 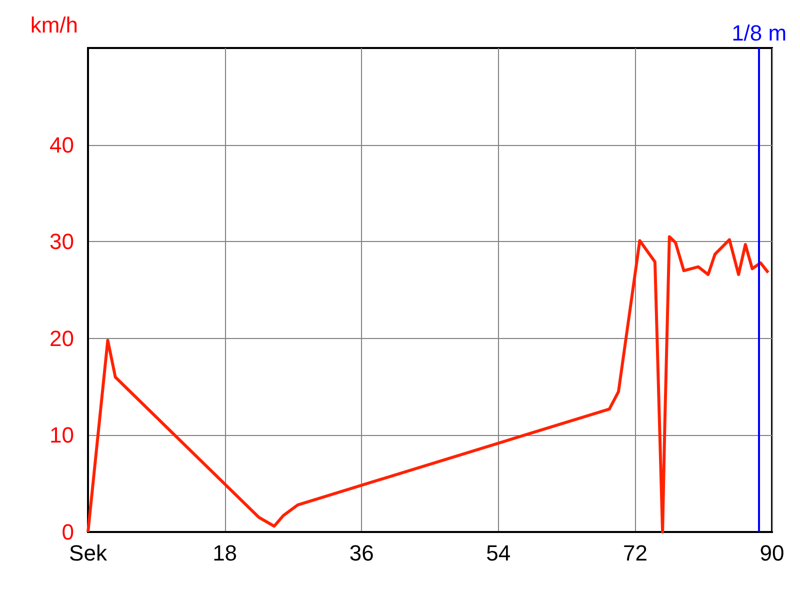 What do you see at coordinates (635, 553) in the screenshot?
I see `x-tick-label: 72` at bounding box center [635, 553].